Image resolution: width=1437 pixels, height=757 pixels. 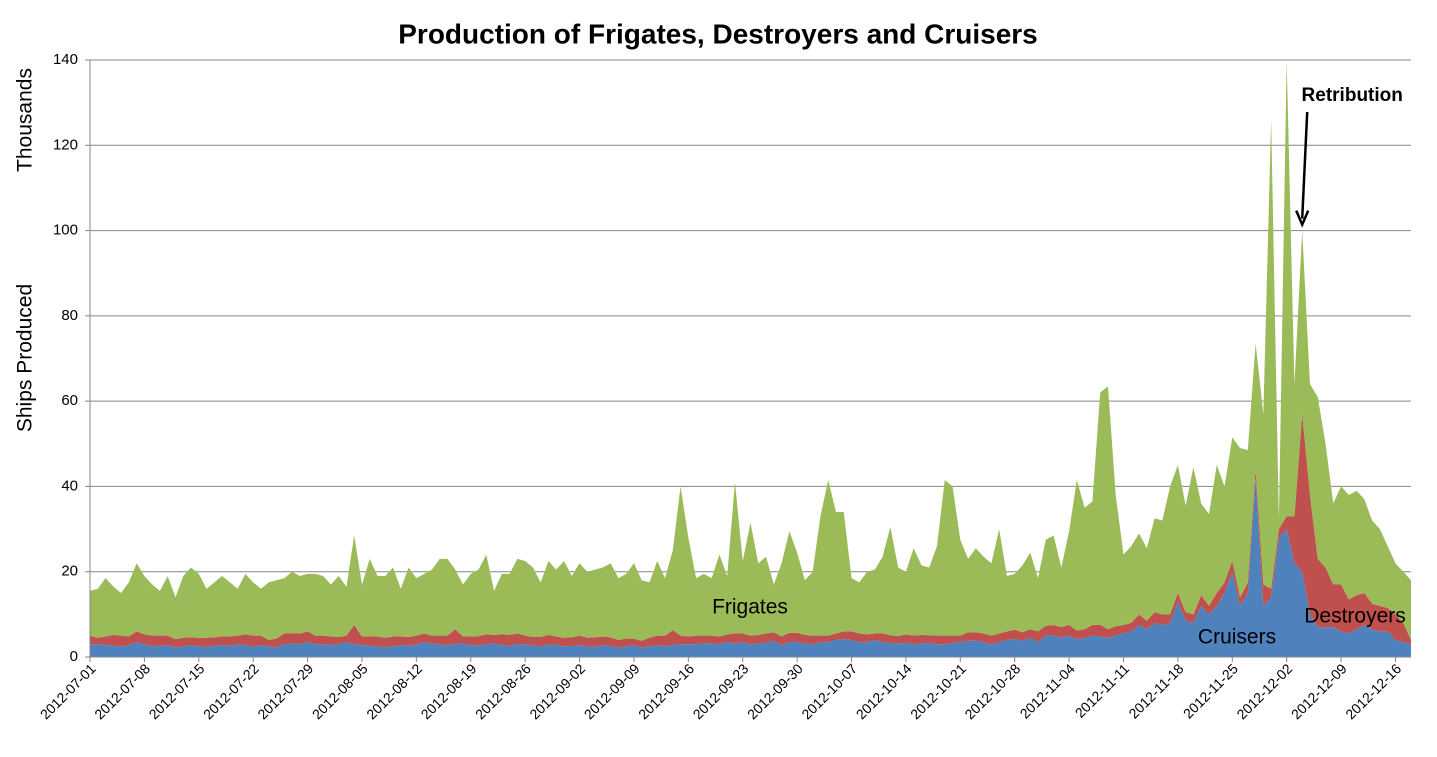 What do you see at coordinates (69, 571) in the screenshot?
I see `y-tick-label: 20` at bounding box center [69, 571].